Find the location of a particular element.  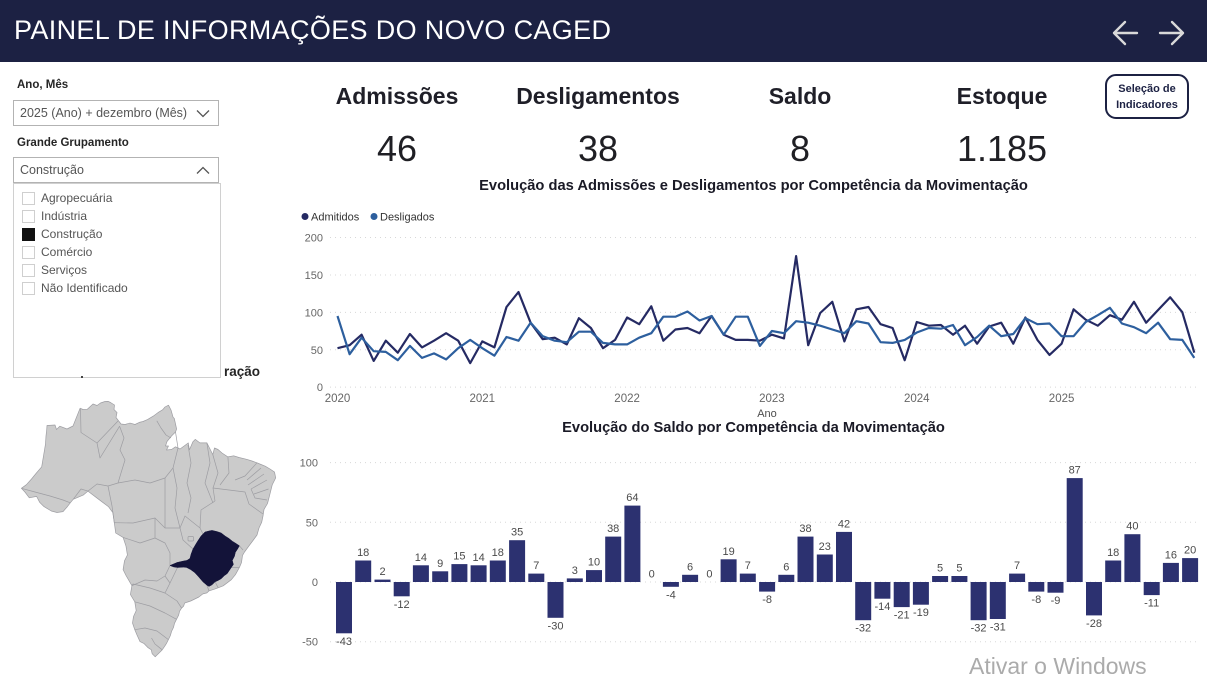

svg-text: 3 is located at coordinates (575, 571).